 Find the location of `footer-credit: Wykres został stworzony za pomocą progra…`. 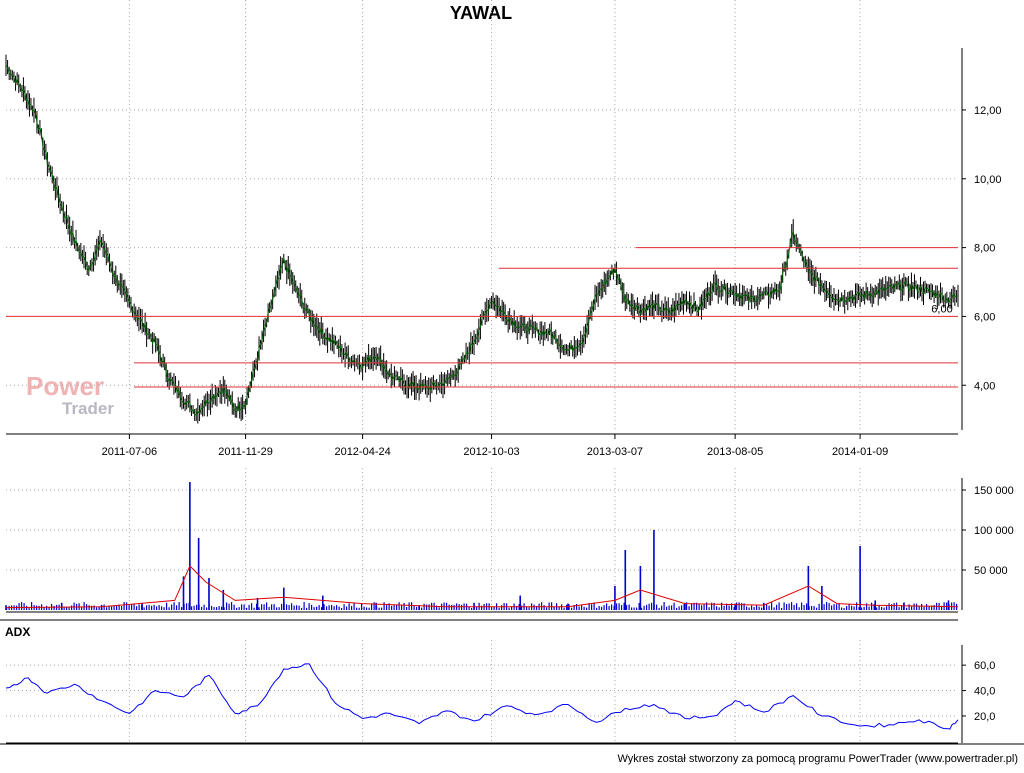

footer-credit: Wykres został stworzony za pomocą progra… is located at coordinates (817, 759).